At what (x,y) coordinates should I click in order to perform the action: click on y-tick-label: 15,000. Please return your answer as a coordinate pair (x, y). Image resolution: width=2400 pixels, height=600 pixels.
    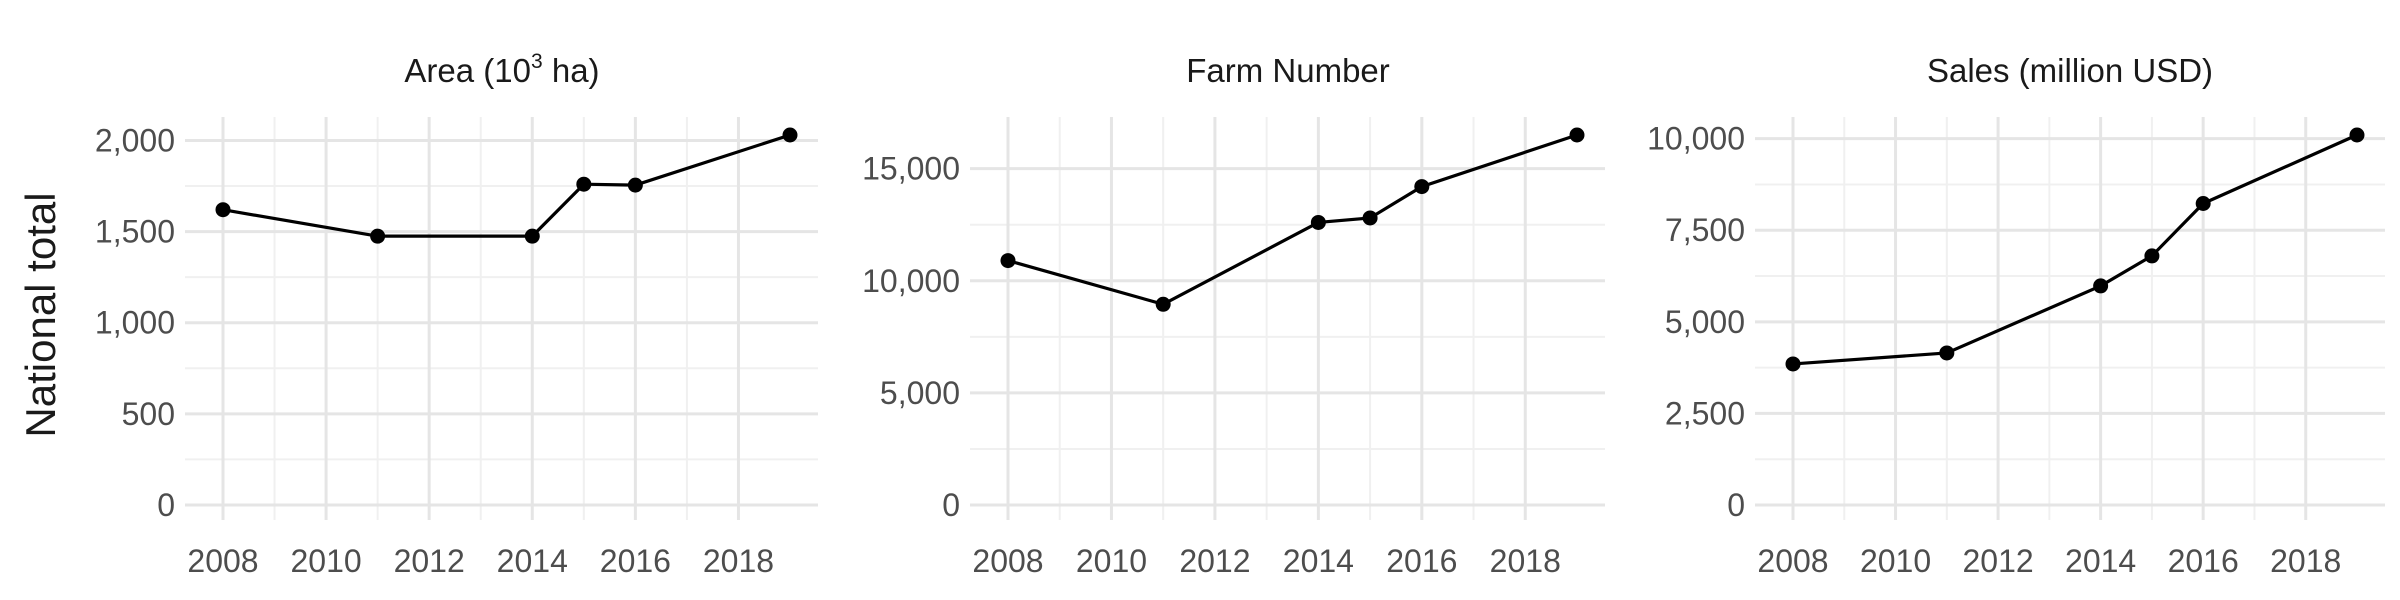
    Looking at the image, I should click on (911, 169).